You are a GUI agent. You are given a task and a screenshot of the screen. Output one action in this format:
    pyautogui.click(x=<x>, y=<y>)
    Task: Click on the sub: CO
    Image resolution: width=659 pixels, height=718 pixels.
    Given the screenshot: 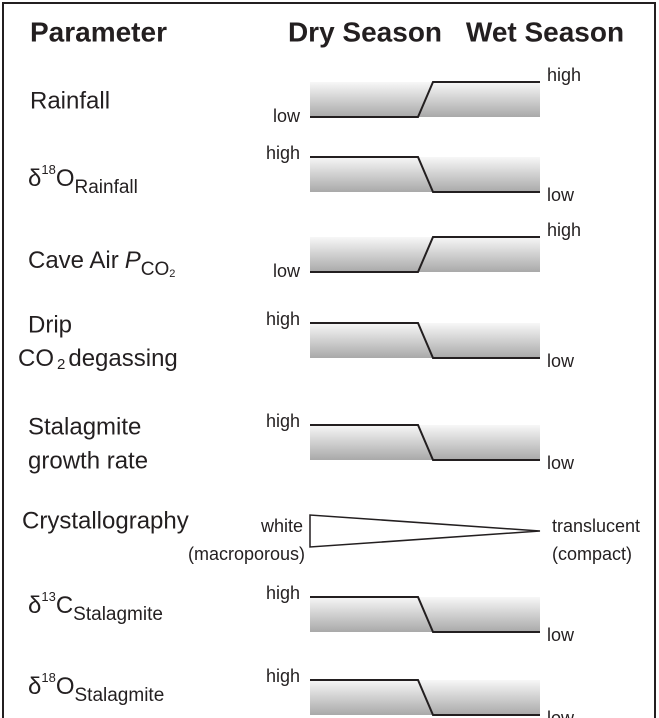 What is the action you would take?
    pyautogui.click(x=155, y=269)
    